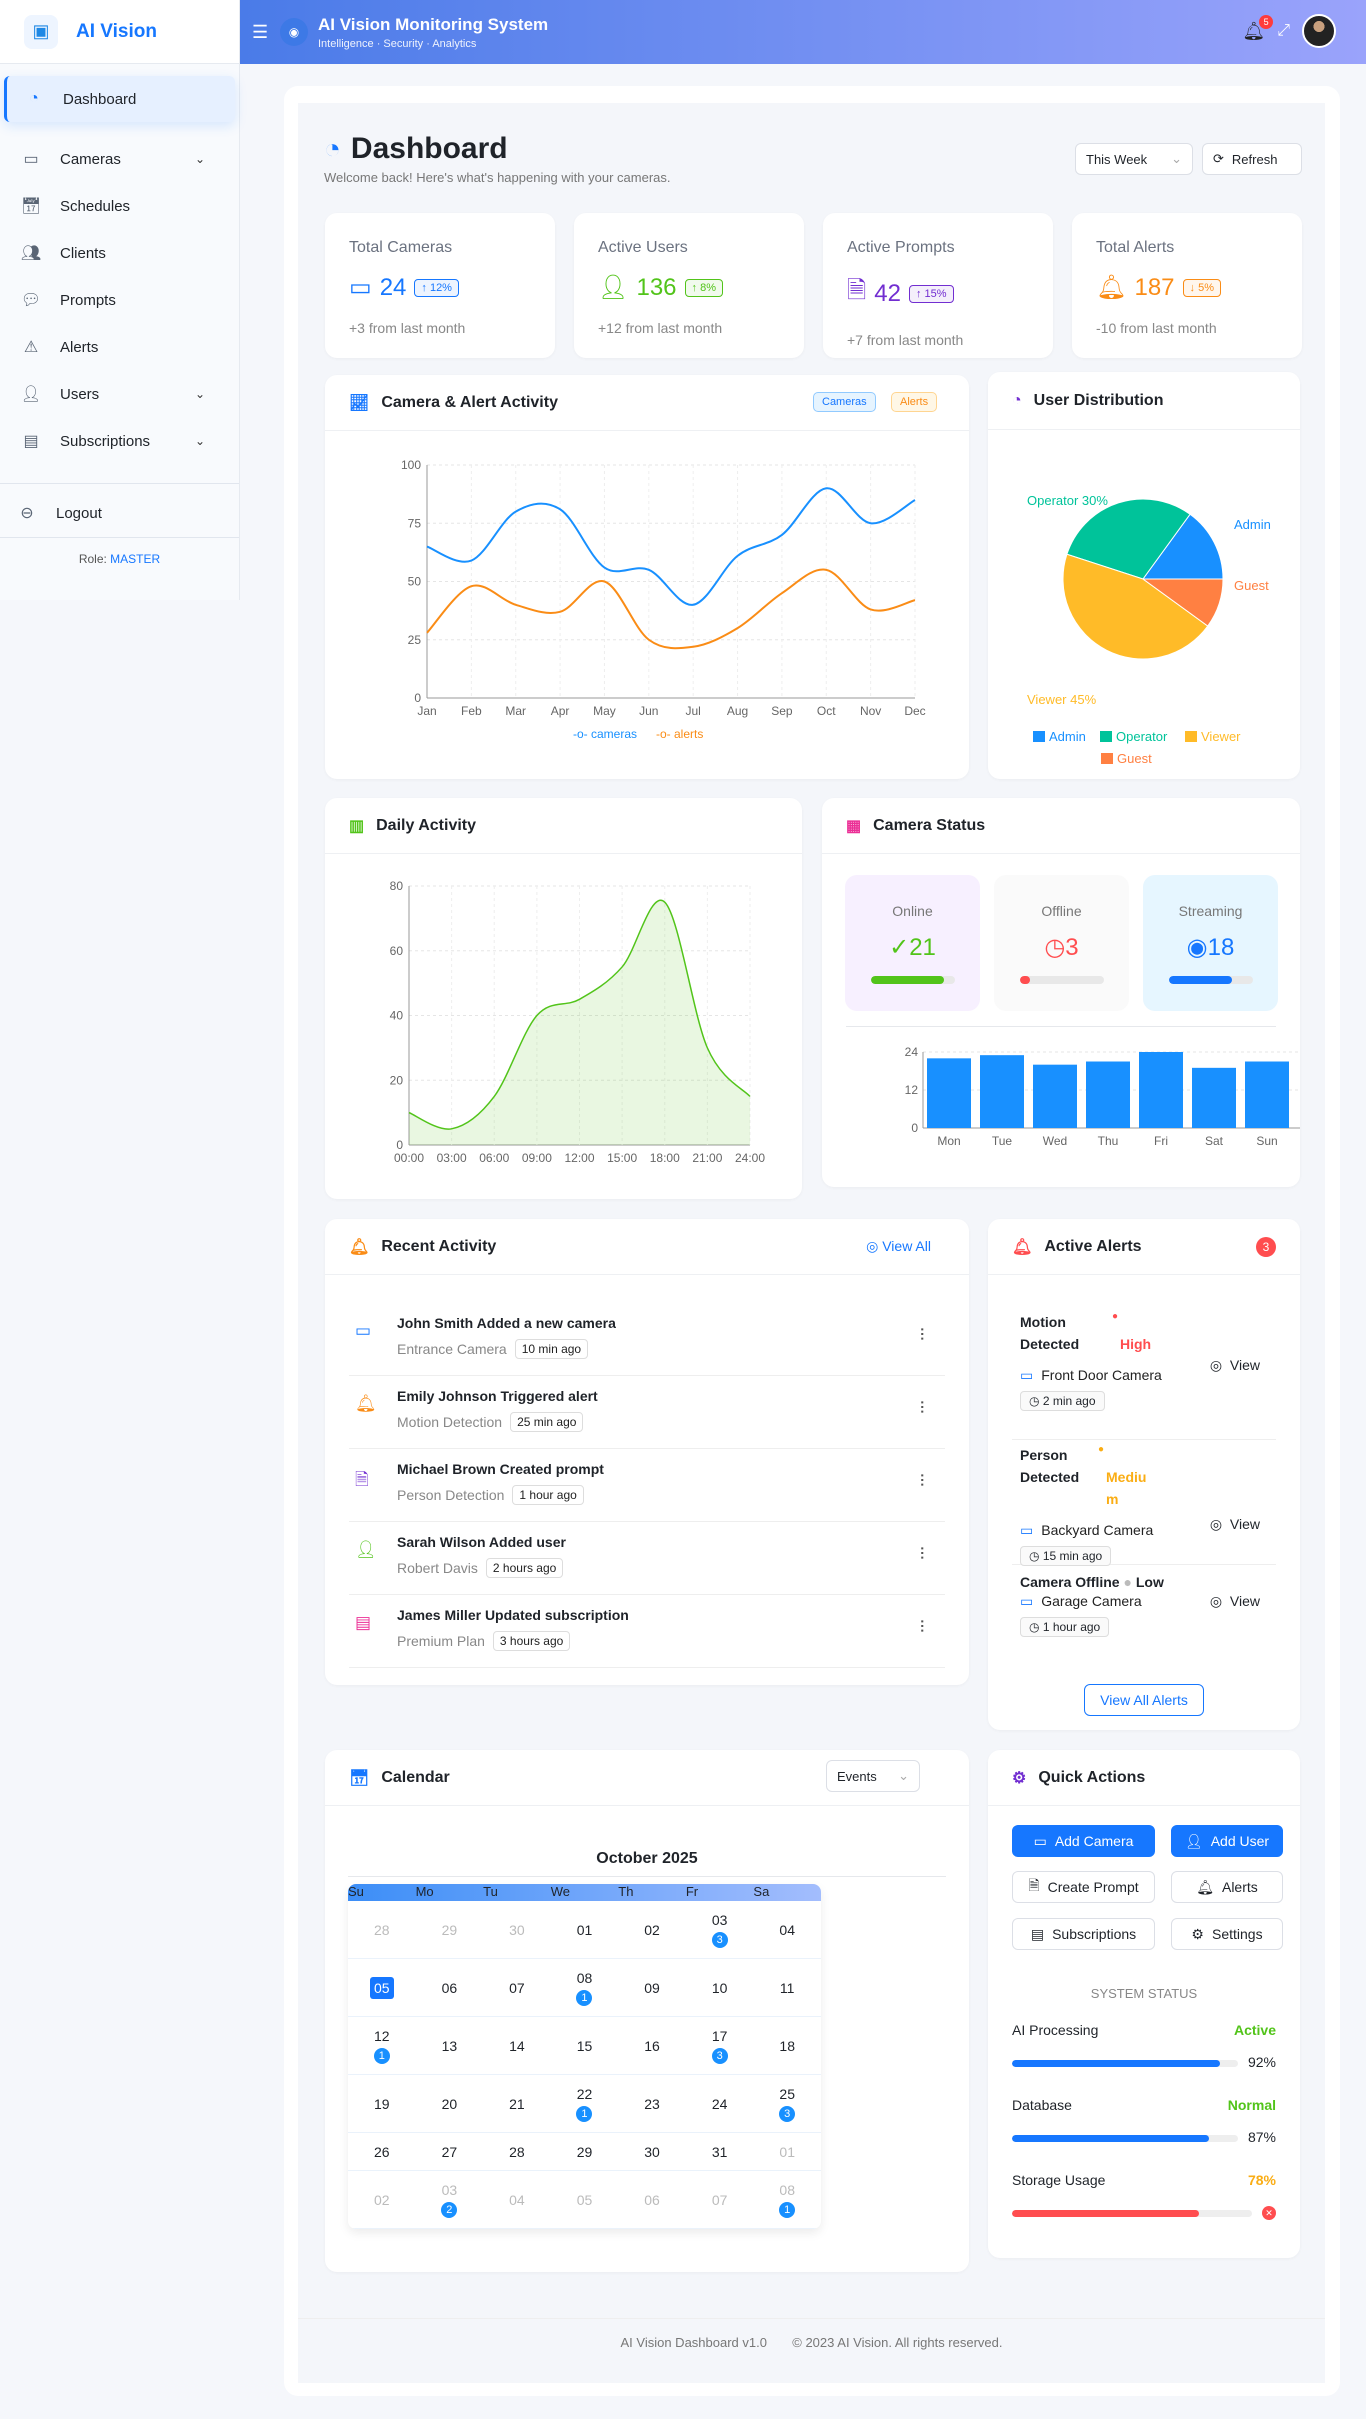  What do you see at coordinates (720, 2103) in the screenshot?
I see `calendar-day: 24` at bounding box center [720, 2103].